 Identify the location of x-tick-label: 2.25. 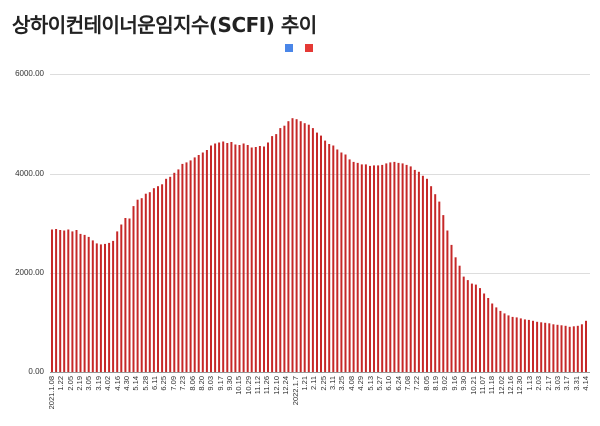
(323, 383).